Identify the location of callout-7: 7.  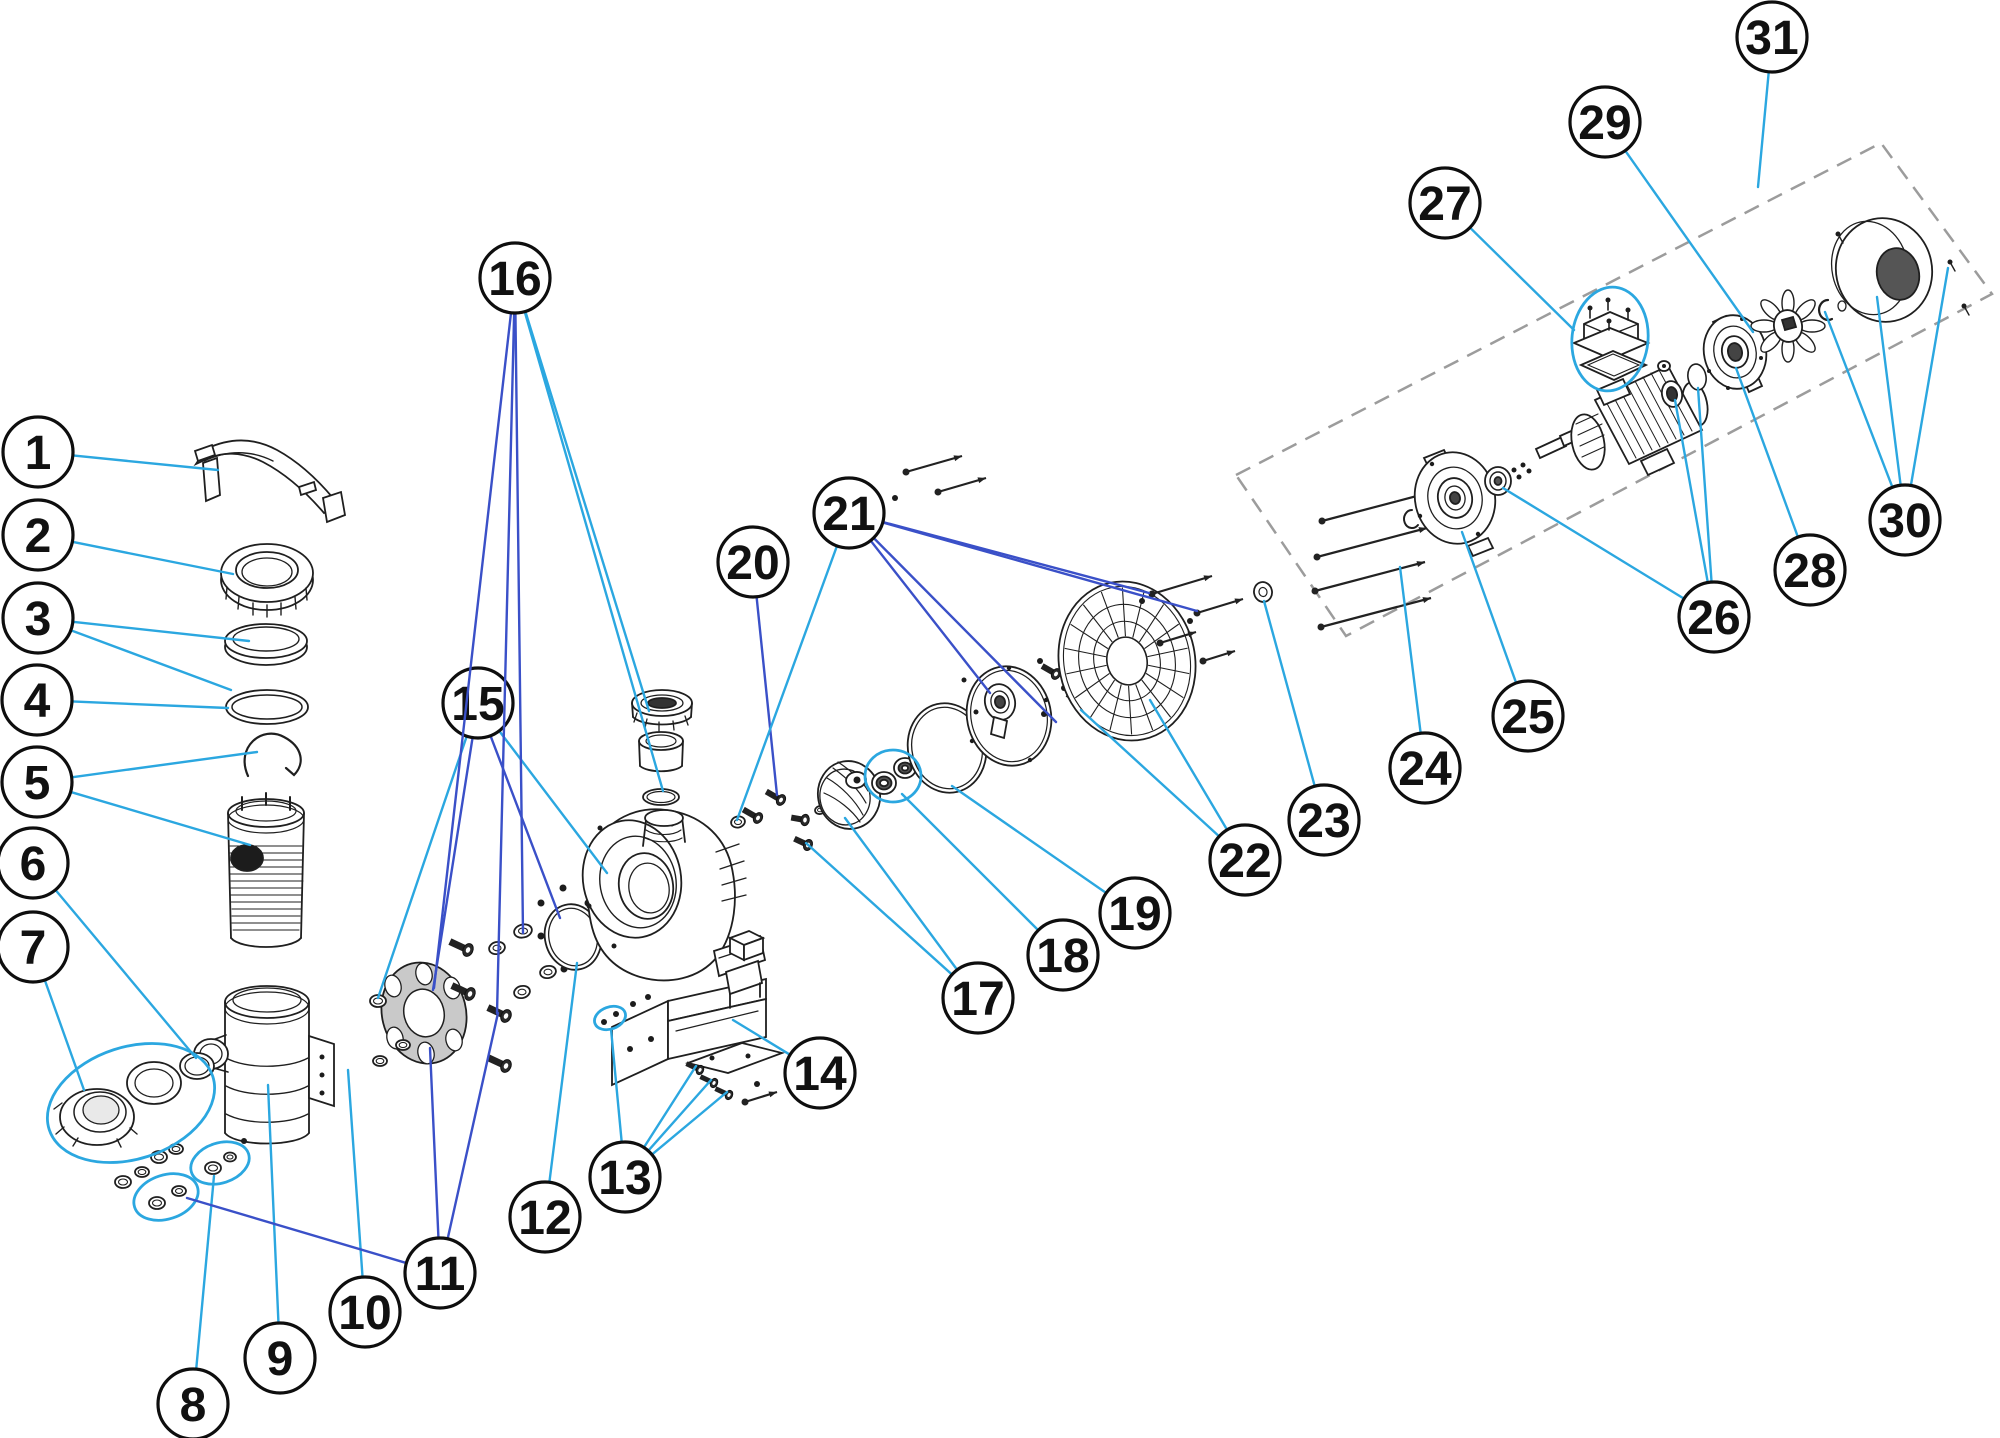
(43, 1001).